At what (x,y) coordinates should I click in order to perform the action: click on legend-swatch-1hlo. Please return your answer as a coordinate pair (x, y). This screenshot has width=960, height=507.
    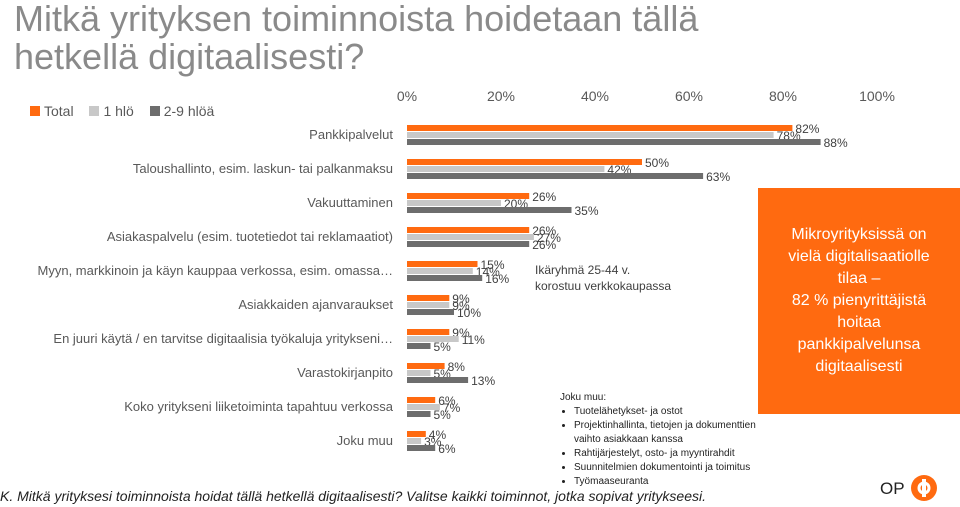
    Looking at the image, I should click on (94, 111).